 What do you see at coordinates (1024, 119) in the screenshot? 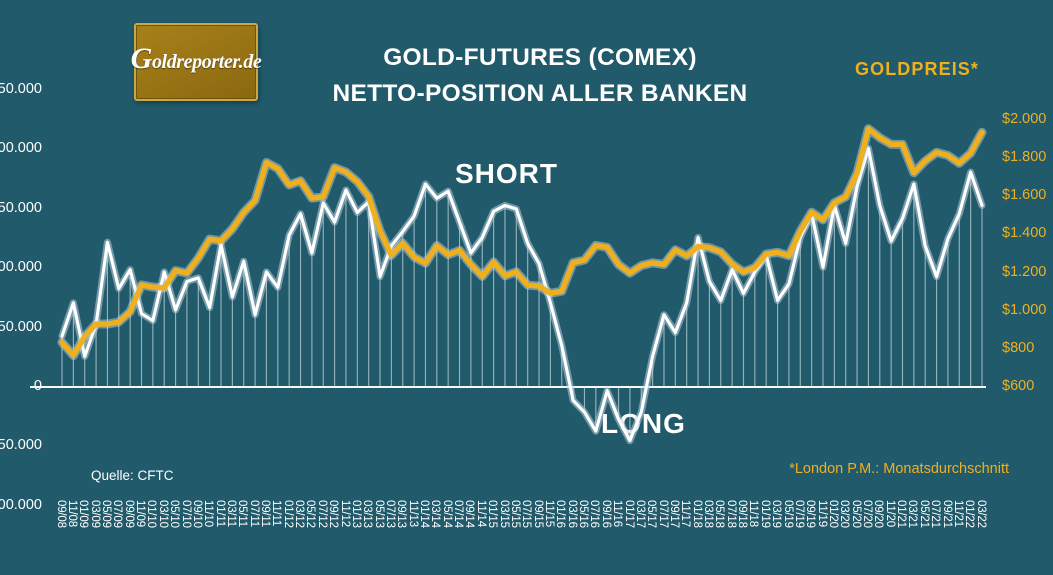
I see `y-axis-right-tick: $2.000` at bounding box center [1024, 119].